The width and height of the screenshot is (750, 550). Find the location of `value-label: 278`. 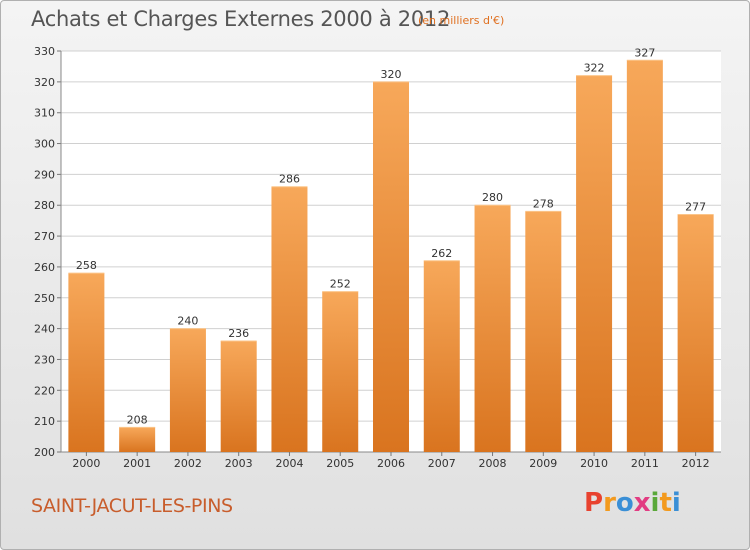

value-label: 278 is located at coordinates (543, 203).